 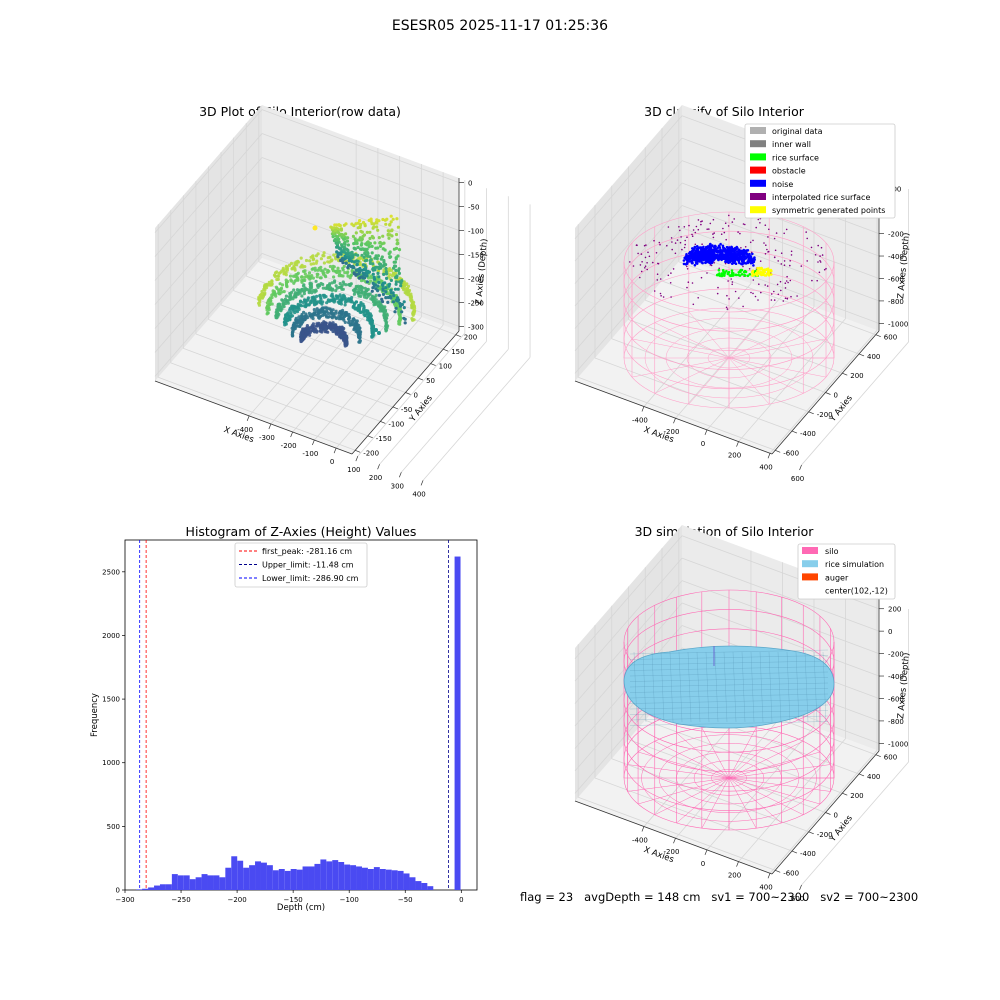 I want to click on silo-wireframe-ring, so click(x=729, y=281).